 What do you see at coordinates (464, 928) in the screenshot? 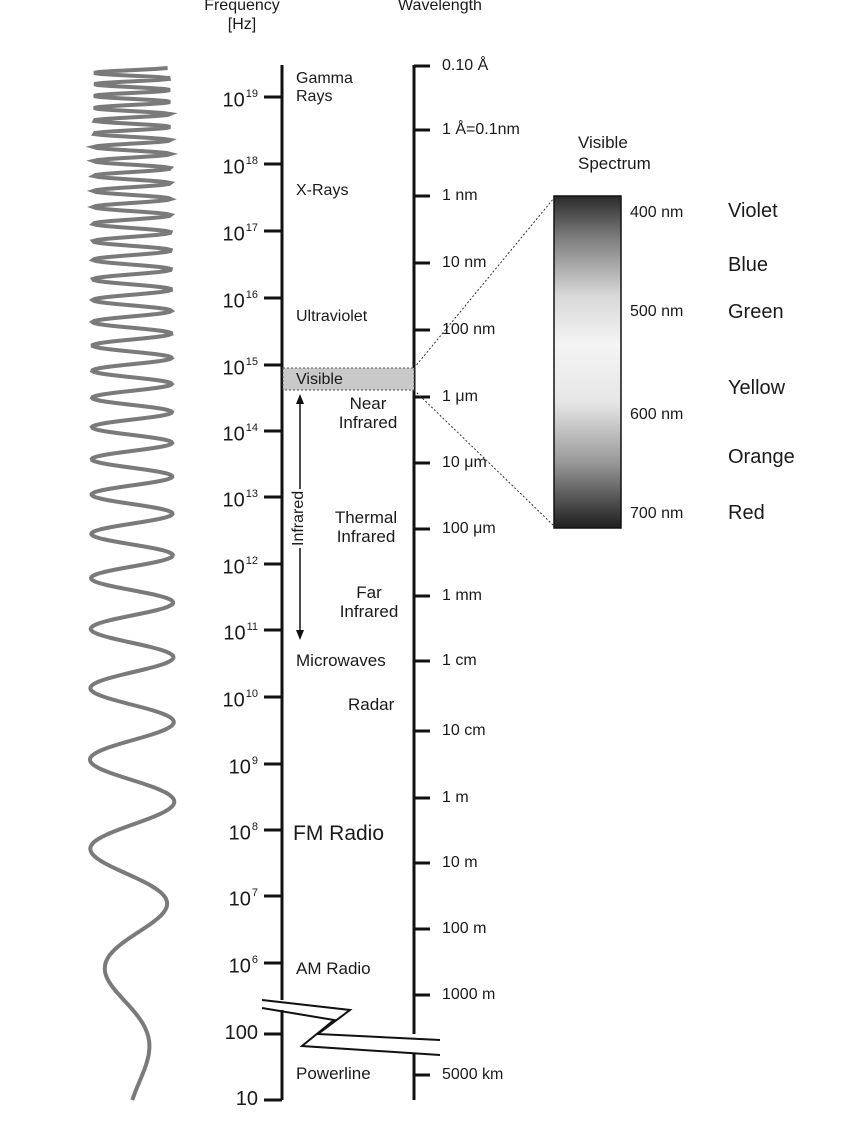
I see `wavelength-tick-label: 100 m` at bounding box center [464, 928].